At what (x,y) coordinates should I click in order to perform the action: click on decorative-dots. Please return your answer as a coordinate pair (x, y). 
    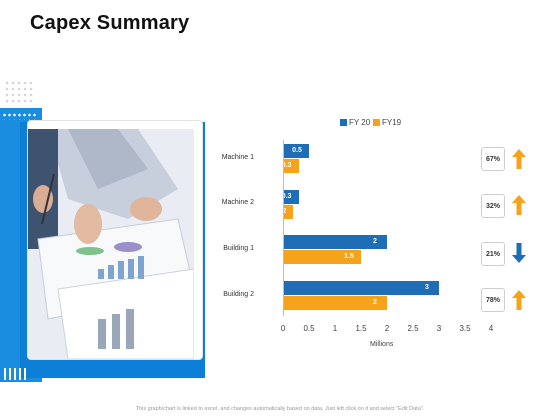
    Looking at the image, I should click on (19, 93).